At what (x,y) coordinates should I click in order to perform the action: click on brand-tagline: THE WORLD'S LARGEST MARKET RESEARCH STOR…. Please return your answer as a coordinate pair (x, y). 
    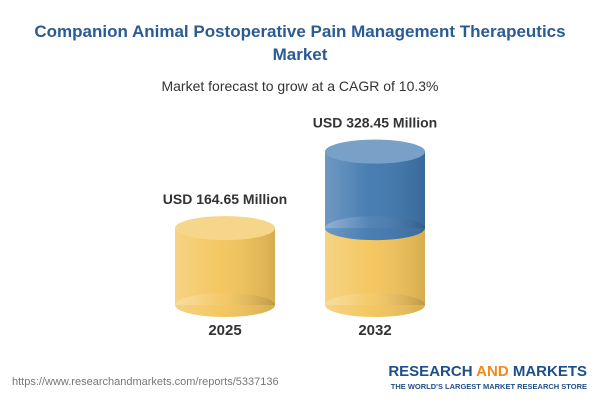
    Looking at the image, I should click on (489, 386).